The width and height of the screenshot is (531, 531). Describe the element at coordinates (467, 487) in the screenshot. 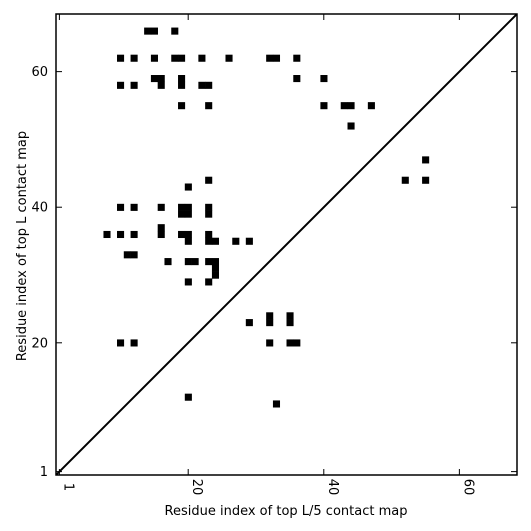

I see `x-tick-label: 60` at that location.